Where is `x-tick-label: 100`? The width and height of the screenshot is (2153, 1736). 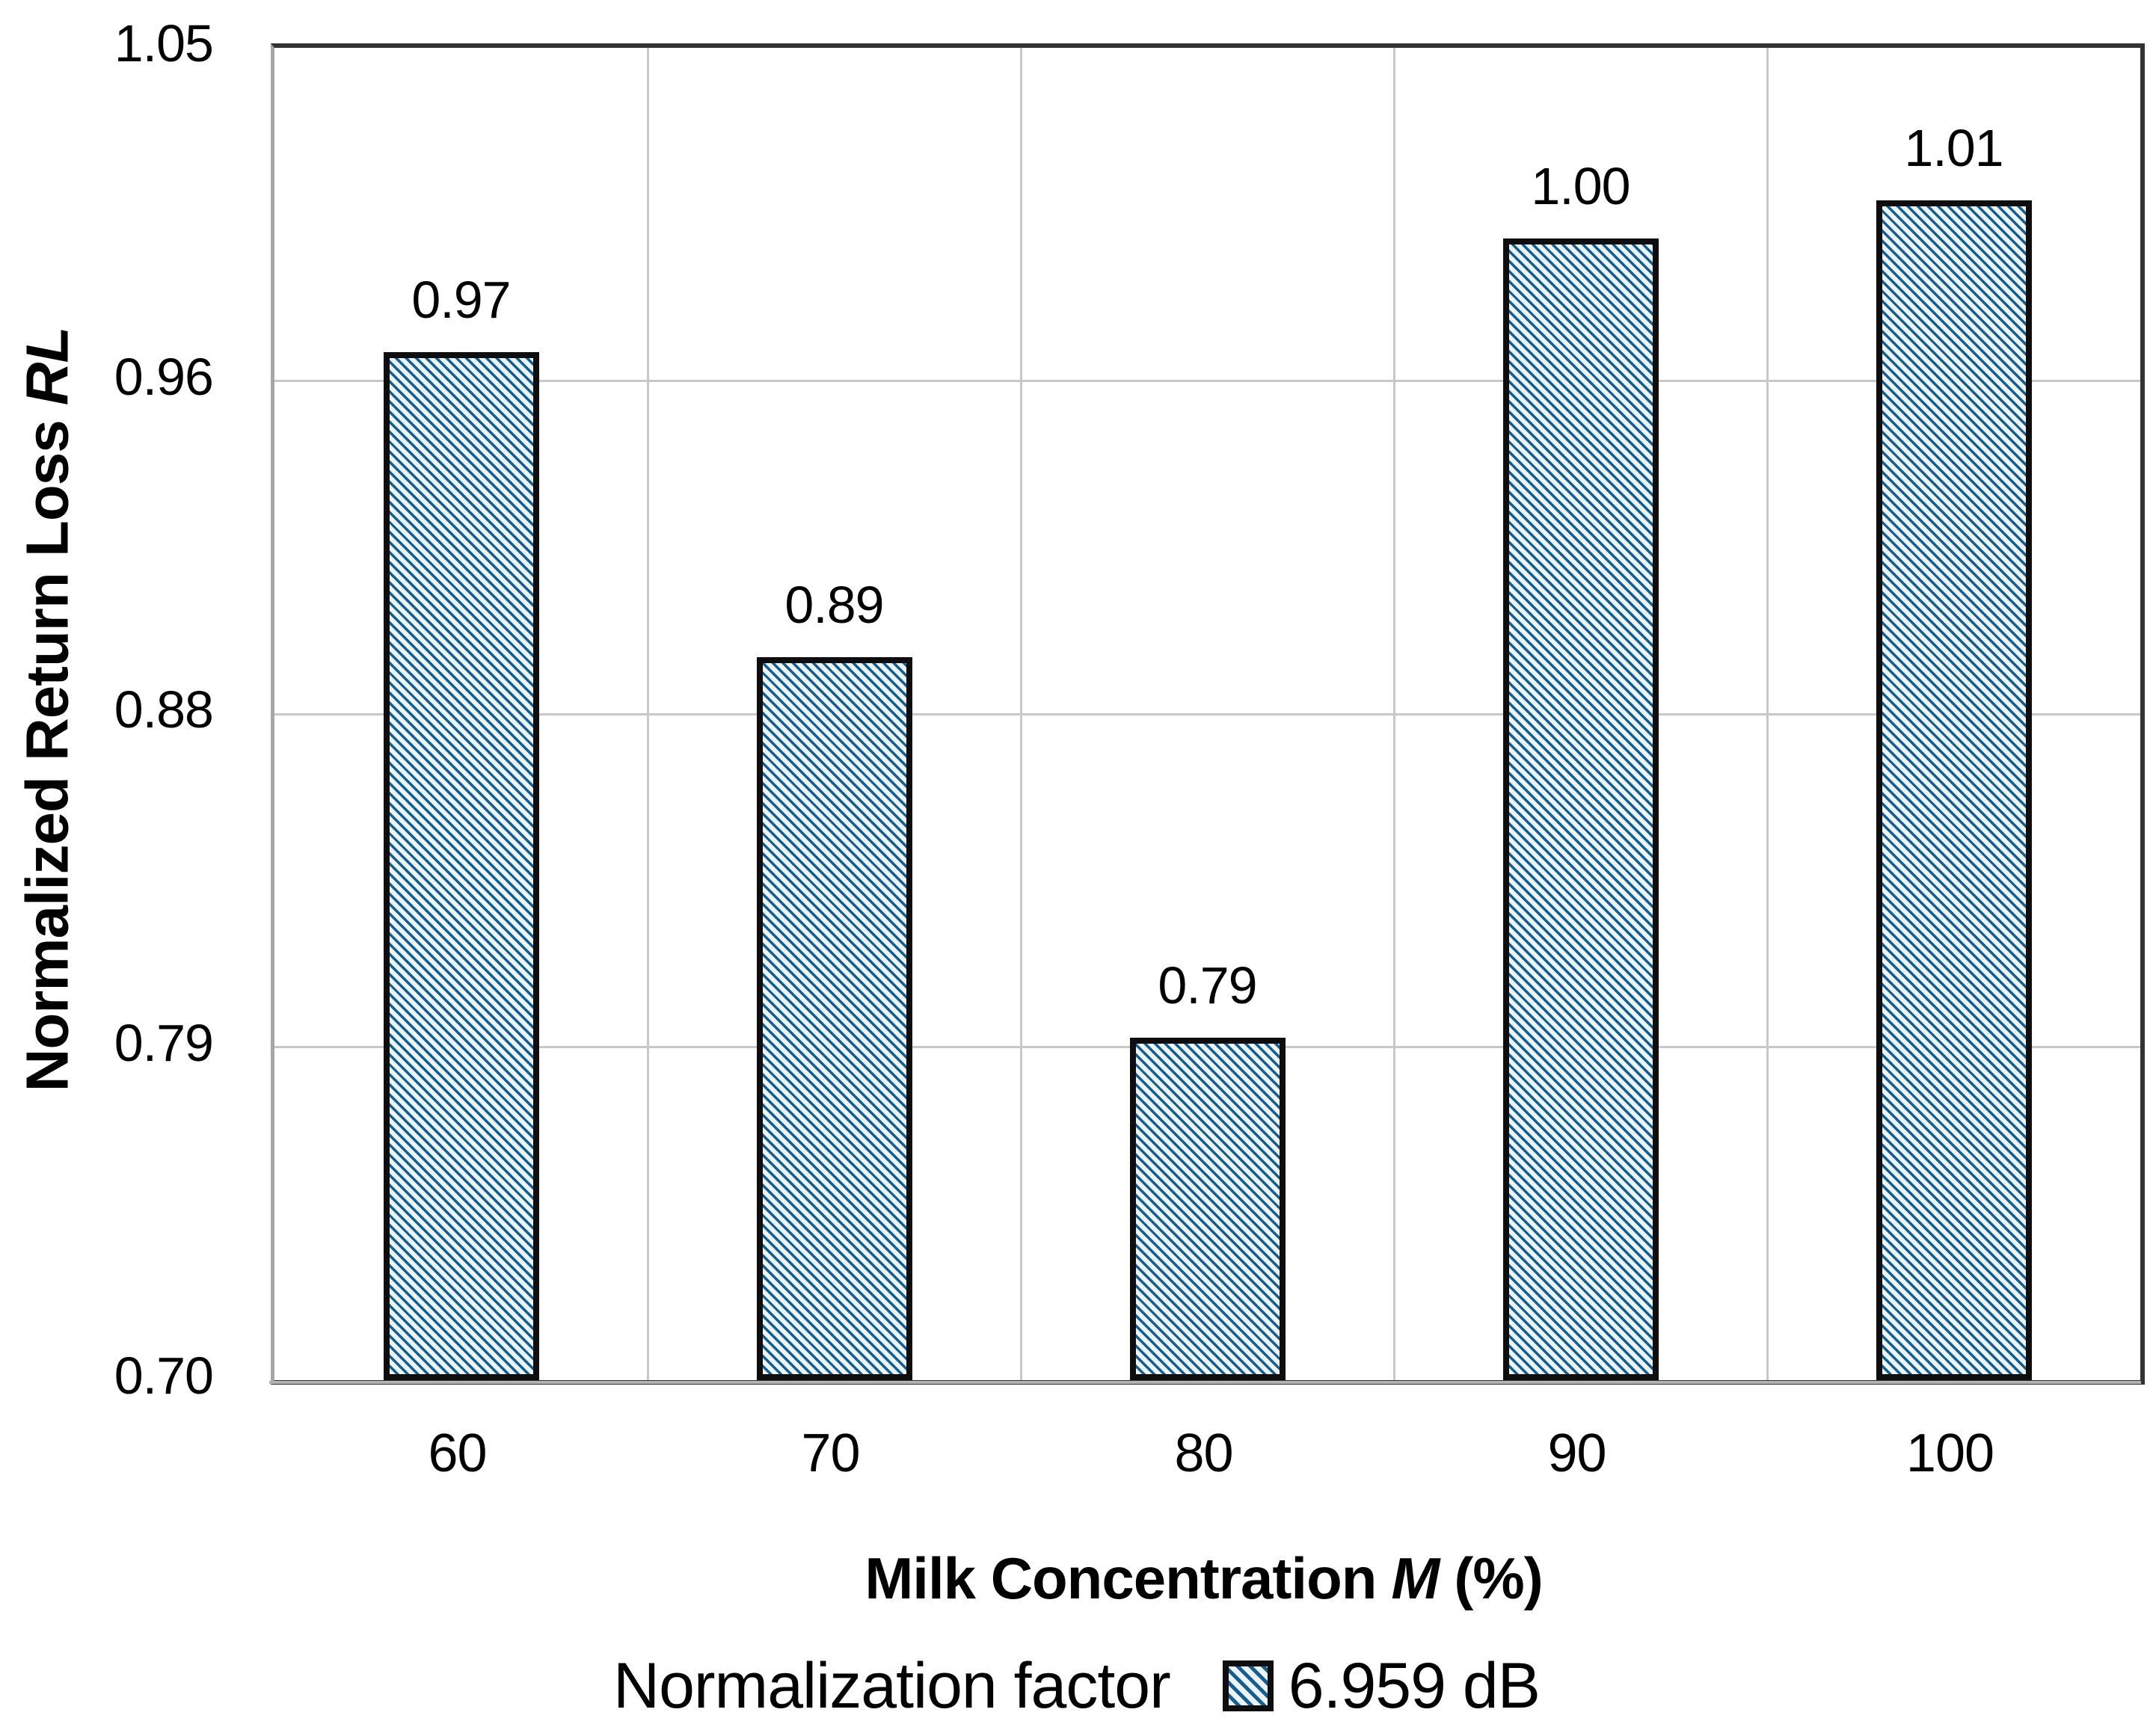 x-tick-label: 100 is located at coordinates (1950, 1453).